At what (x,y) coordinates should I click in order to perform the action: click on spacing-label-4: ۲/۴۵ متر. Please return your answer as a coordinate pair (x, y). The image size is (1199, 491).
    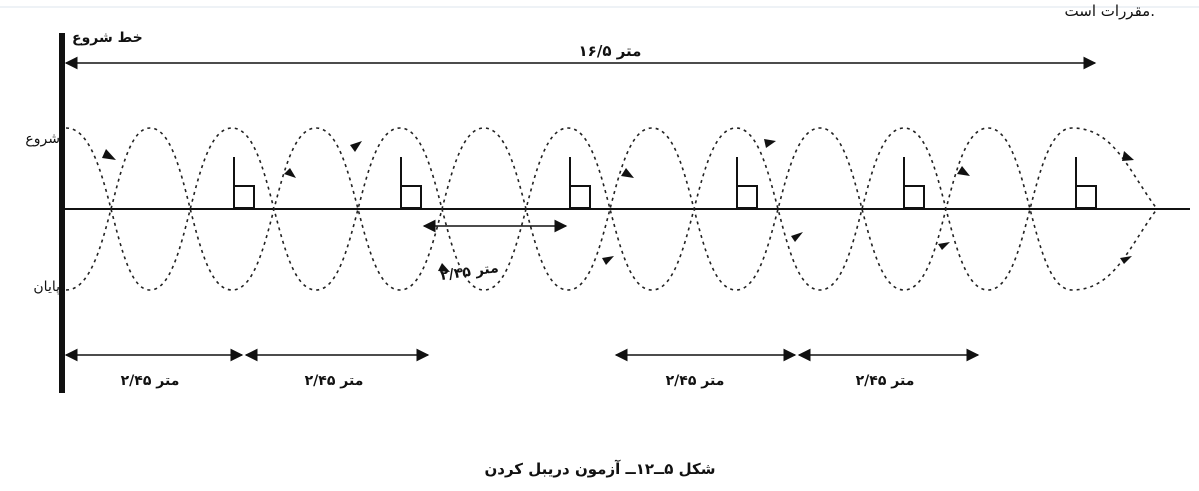
    Looking at the image, I should click on (885, 381).